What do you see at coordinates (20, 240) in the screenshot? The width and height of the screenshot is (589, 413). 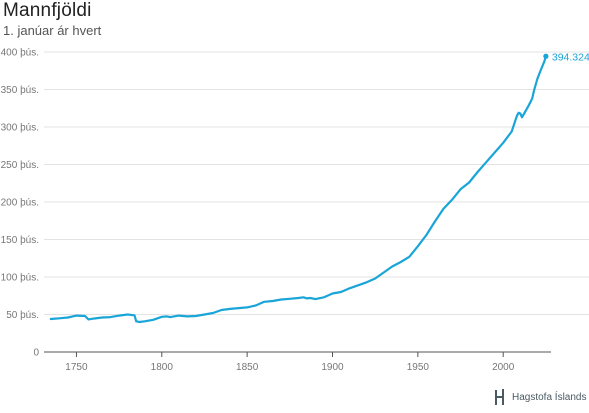 I see `y-tick-label: 150 þús.` at bounding box center [20, 240].